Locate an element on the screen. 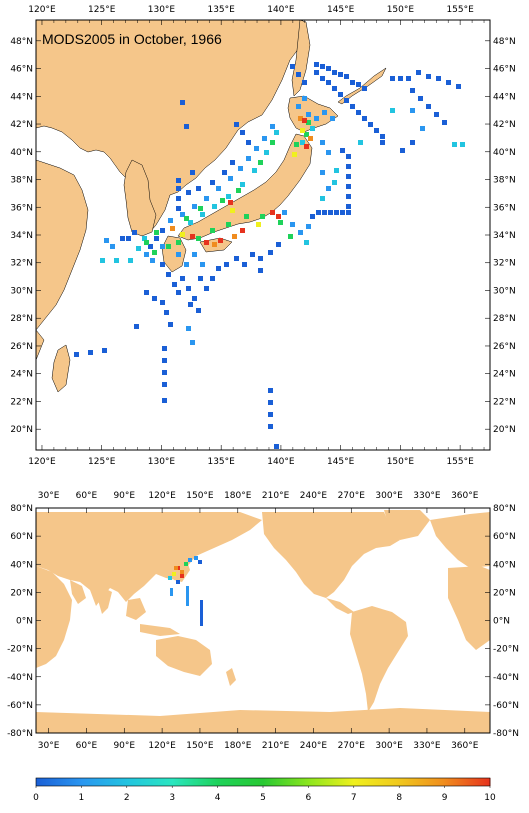  bottom-lon-label-bottom: 30°E is located at coordinates (49, 746).